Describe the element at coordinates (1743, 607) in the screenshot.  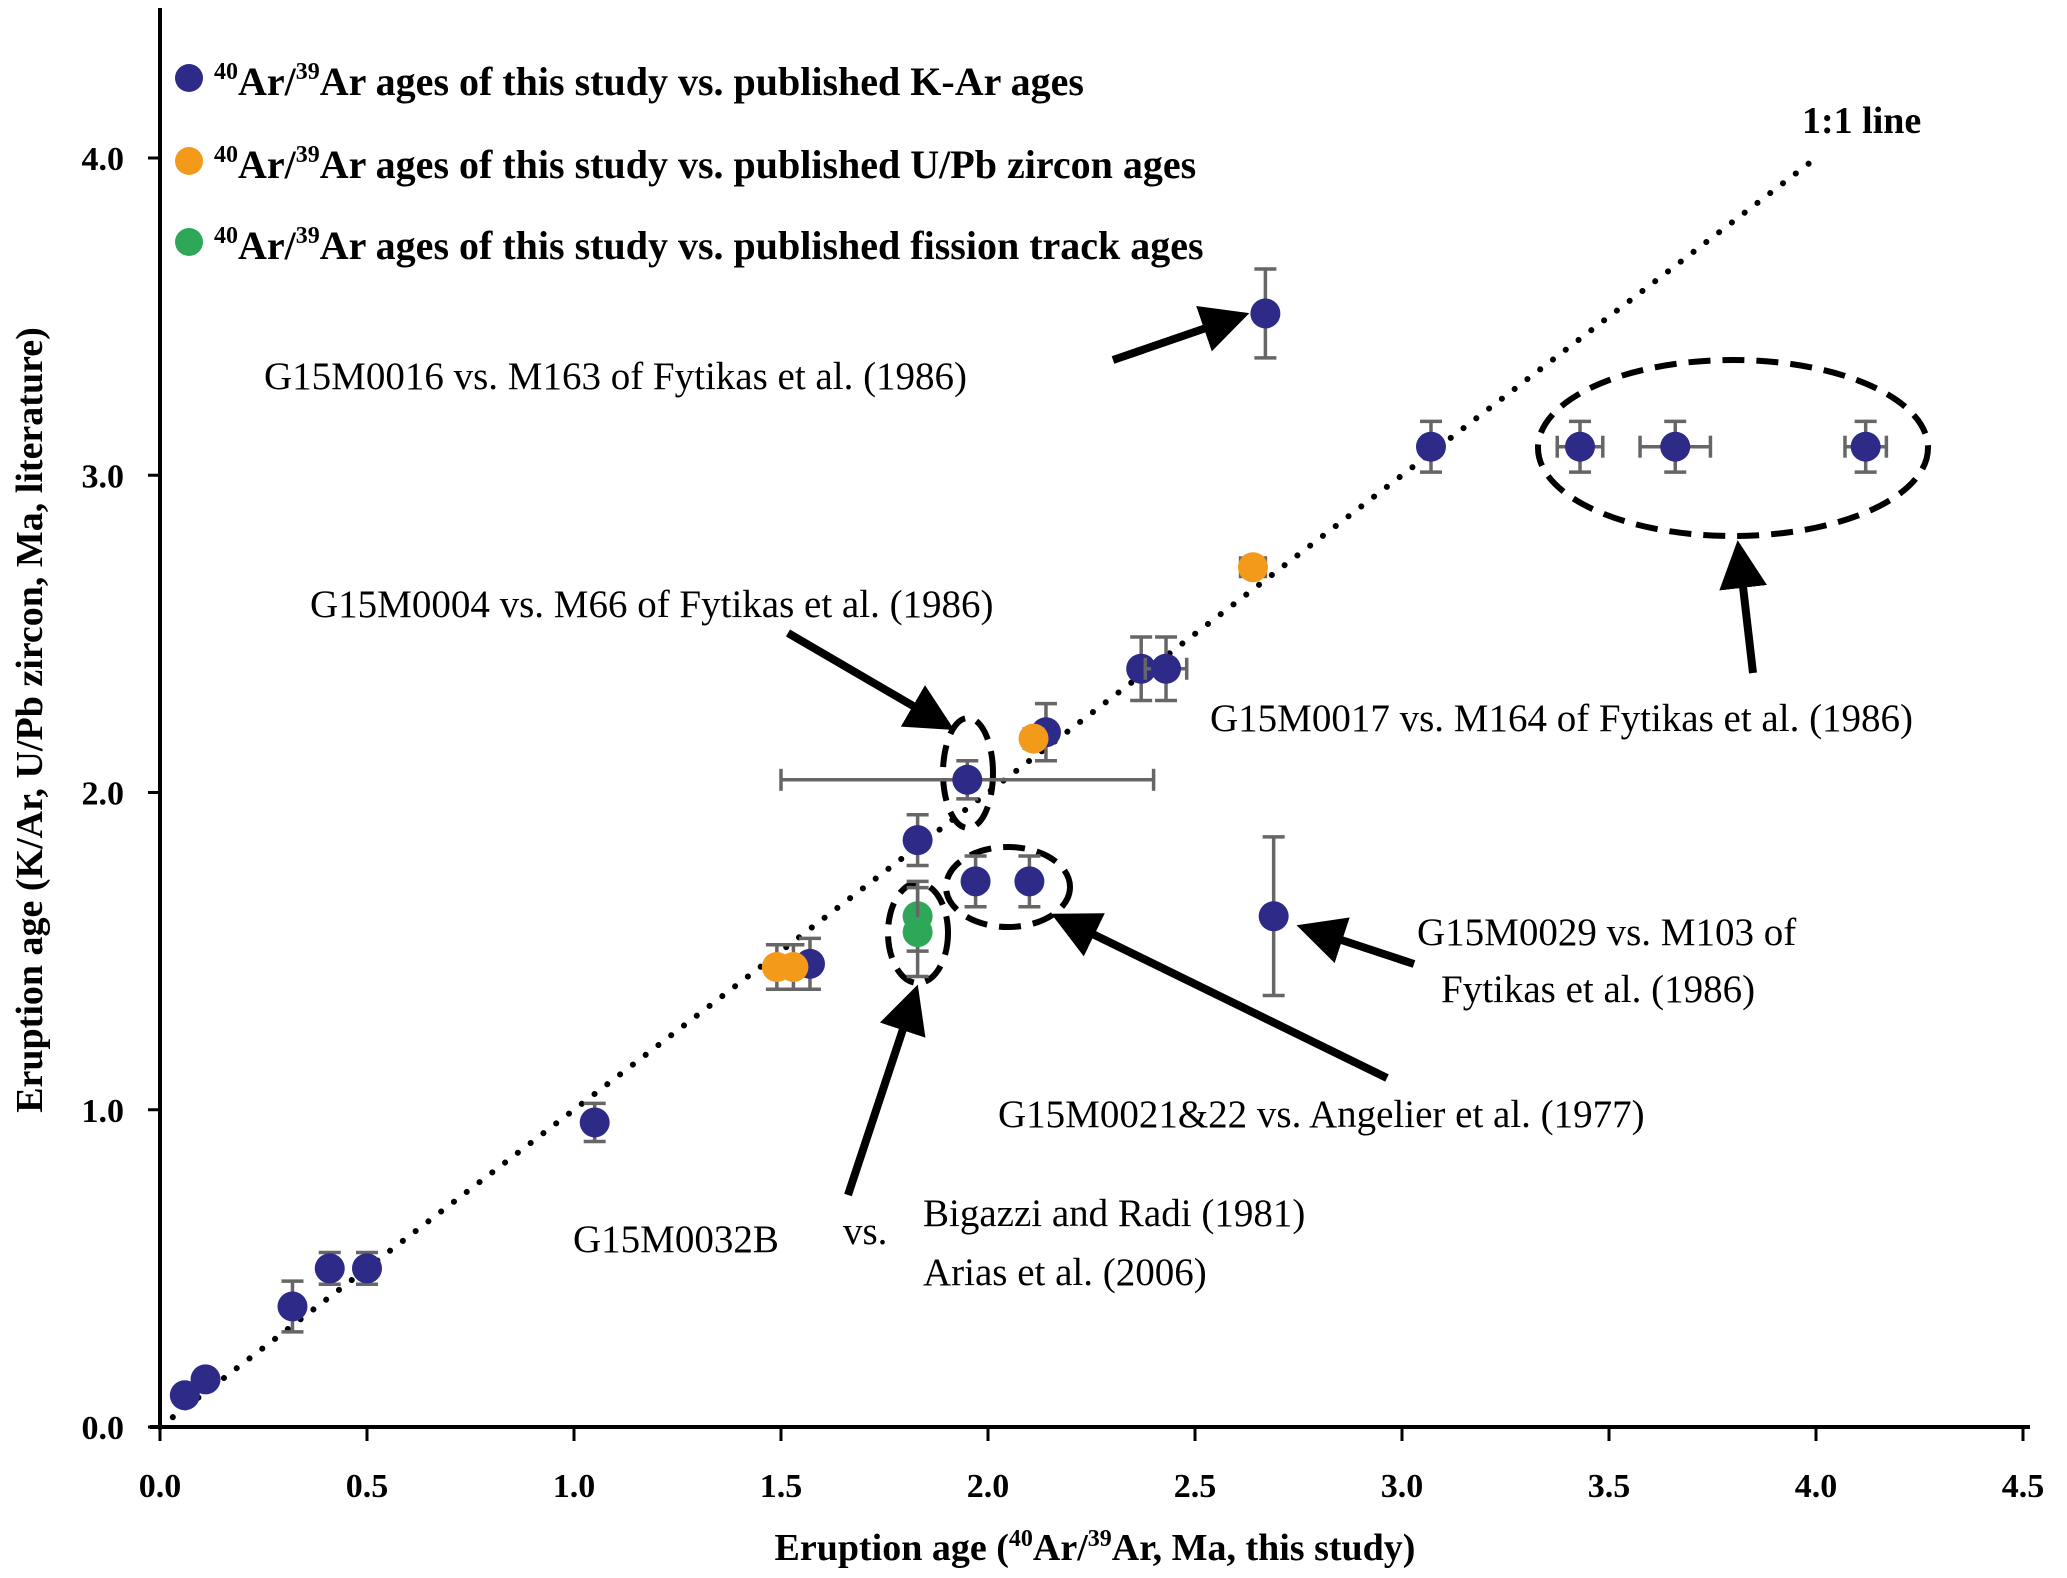
I see `arrow-m0017` at that location.